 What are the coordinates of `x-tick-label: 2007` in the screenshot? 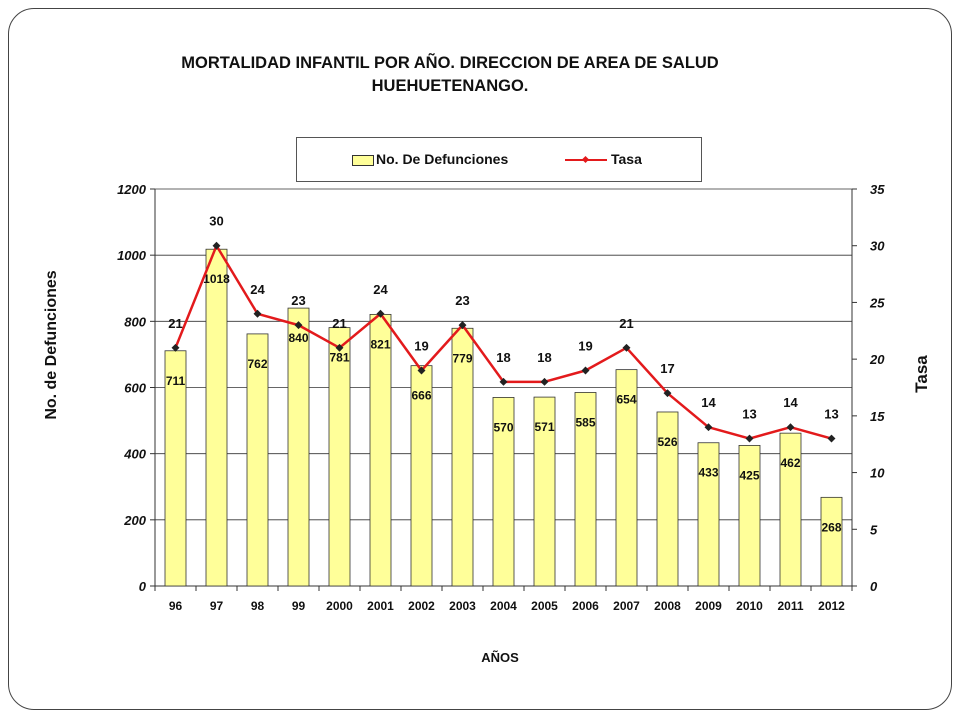 It's located at (626, 606).